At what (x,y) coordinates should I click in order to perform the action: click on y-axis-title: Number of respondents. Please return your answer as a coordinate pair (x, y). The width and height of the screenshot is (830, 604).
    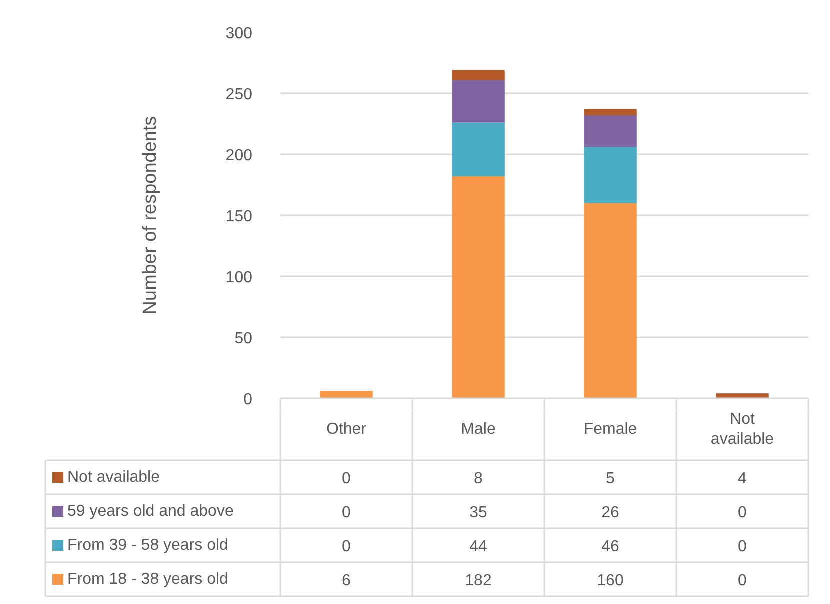
    Looking at the image, I should click on (150, 215).